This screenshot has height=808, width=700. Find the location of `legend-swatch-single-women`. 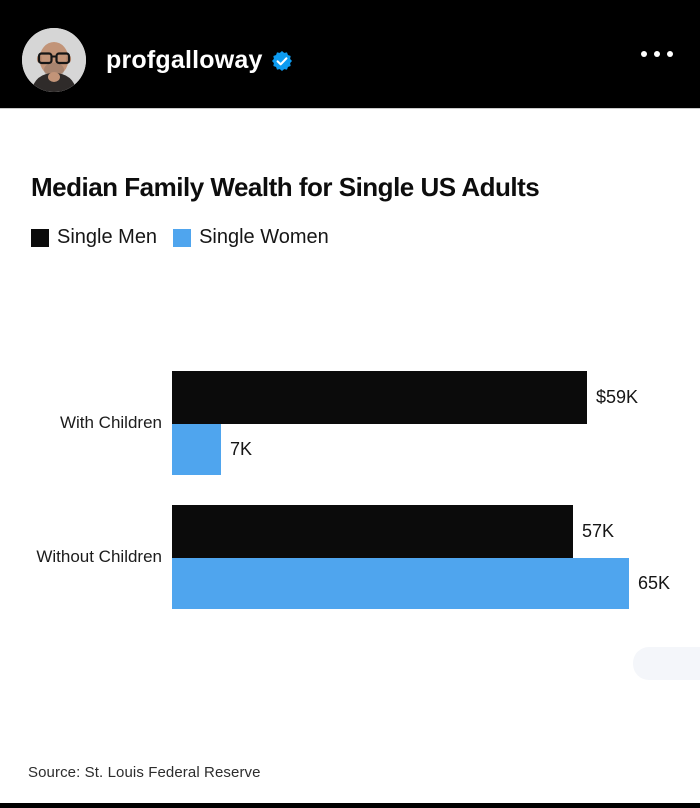

legend-swatch-single-women is located at coordinates (182, 237).